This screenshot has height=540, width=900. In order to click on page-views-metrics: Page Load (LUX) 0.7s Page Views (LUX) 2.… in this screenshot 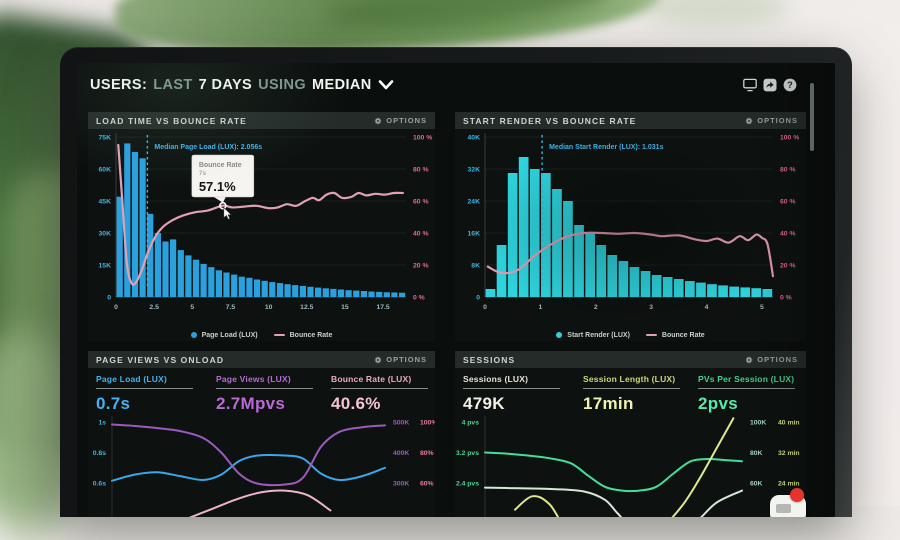, I will do `click(261, 391)`.